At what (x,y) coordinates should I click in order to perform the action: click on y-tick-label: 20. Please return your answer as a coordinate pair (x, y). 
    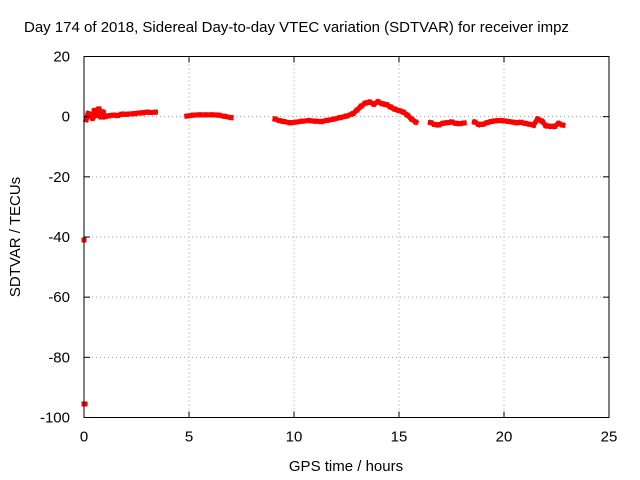
    Looking at the image, I should click on (61, 57).